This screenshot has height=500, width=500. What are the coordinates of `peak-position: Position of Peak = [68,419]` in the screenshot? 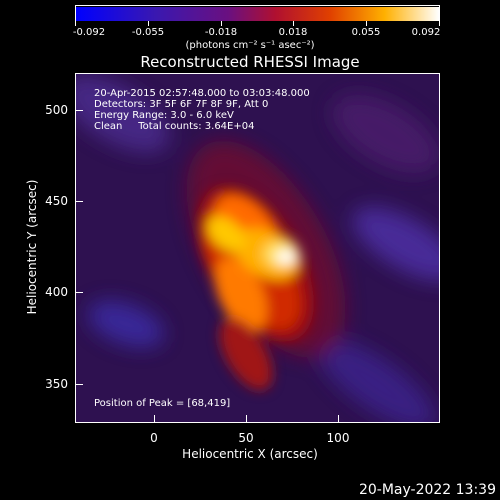 It's located at (162, 403).